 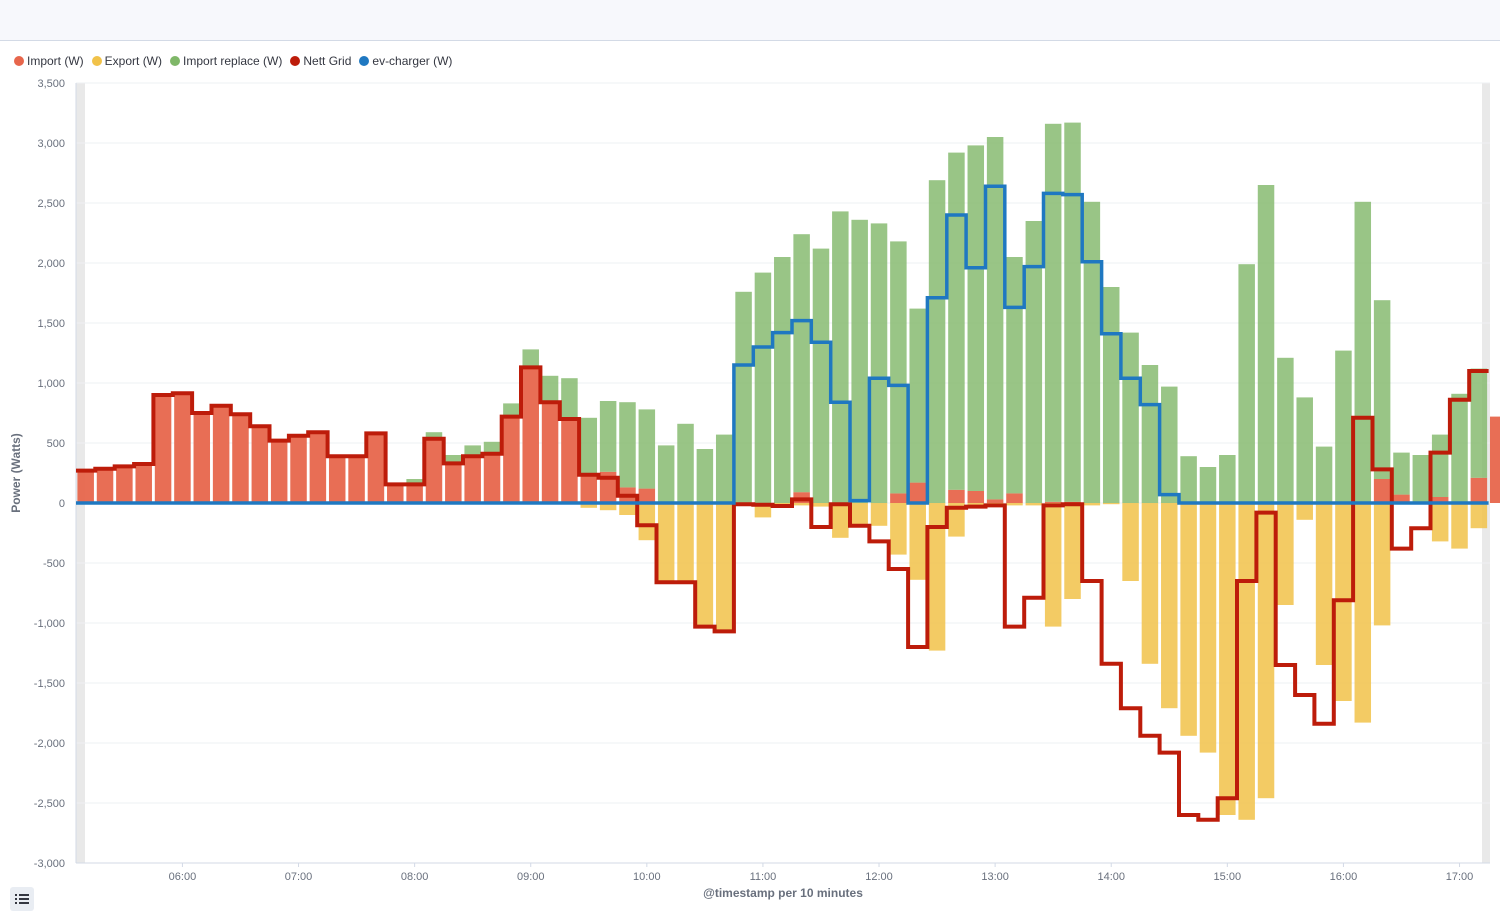 I want to click on y-tick-label: -1,000, so click(x=49, y=624).